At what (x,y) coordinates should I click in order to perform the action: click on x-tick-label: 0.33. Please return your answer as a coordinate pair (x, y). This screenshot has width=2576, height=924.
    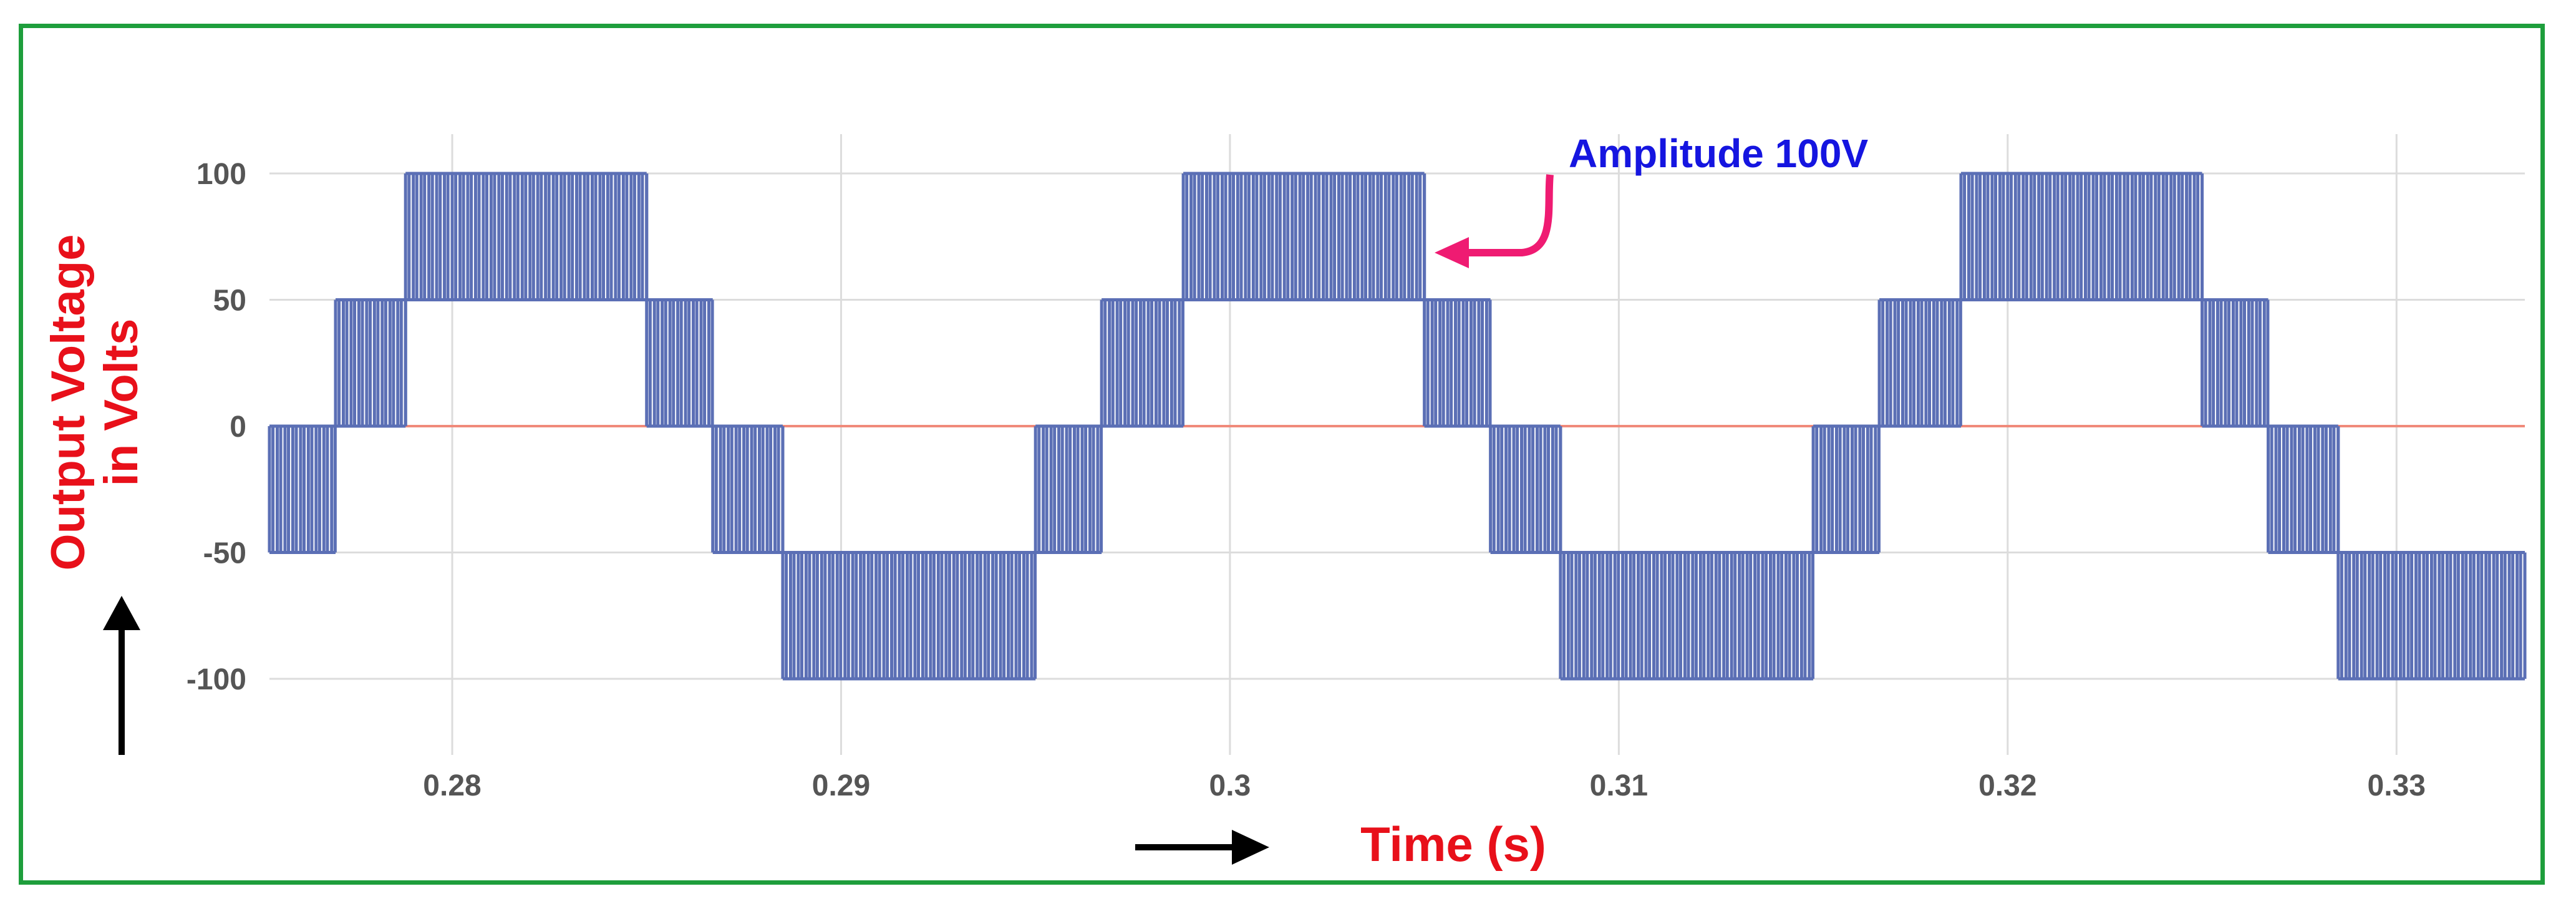
    Looking at the image, I should click on (2397, 785).